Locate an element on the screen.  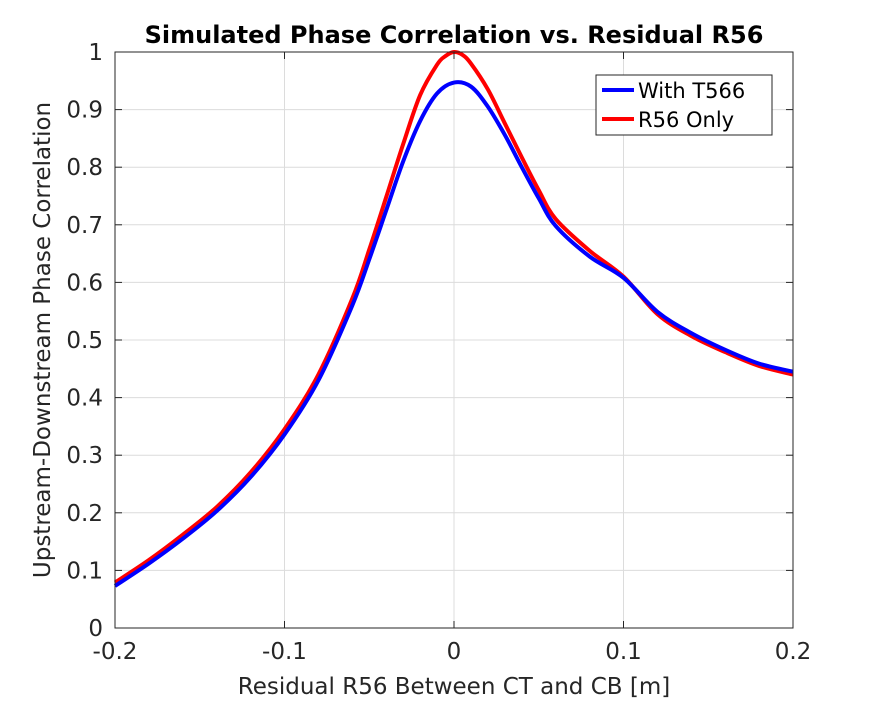
x-tick-label: -0.1 is located at coordinates (284, 652).